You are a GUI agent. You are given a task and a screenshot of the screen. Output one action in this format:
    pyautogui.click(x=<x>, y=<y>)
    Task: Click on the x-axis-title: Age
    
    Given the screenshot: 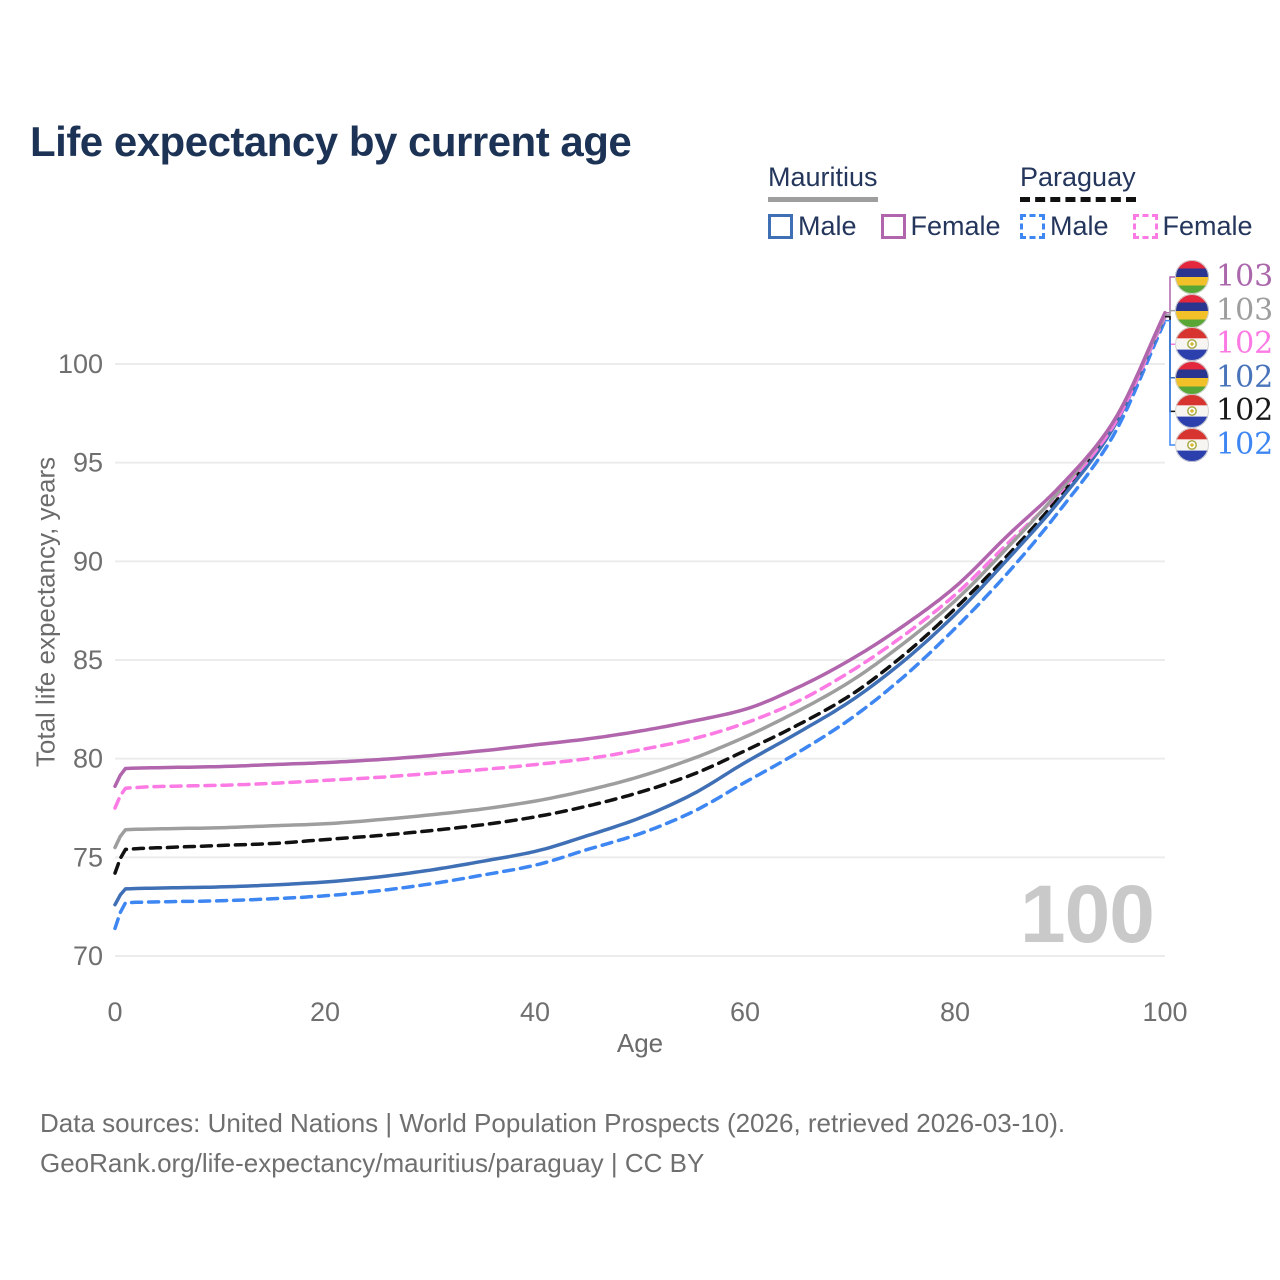 What is the action you would take?
    pyautogui.click(x=640, y=1043)
    